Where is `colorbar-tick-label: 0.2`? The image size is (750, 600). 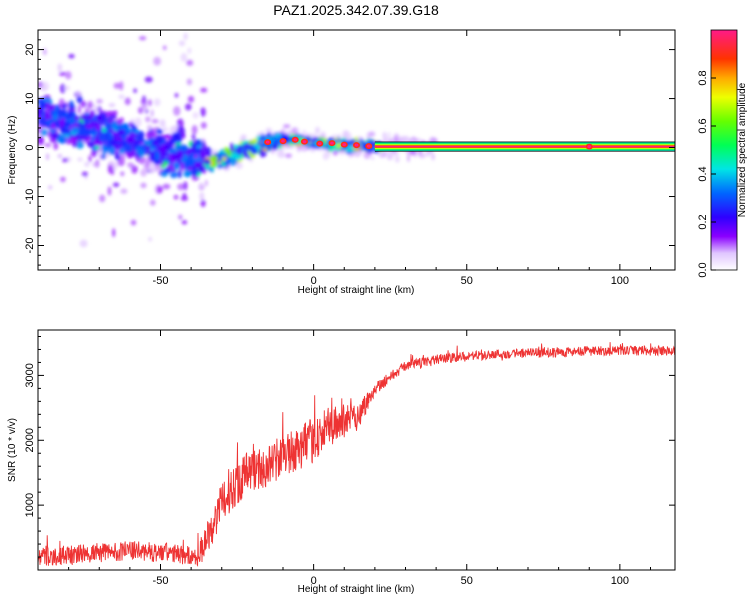 colorbar-tick-label: 0.2 is located at coordinates (703, 221).